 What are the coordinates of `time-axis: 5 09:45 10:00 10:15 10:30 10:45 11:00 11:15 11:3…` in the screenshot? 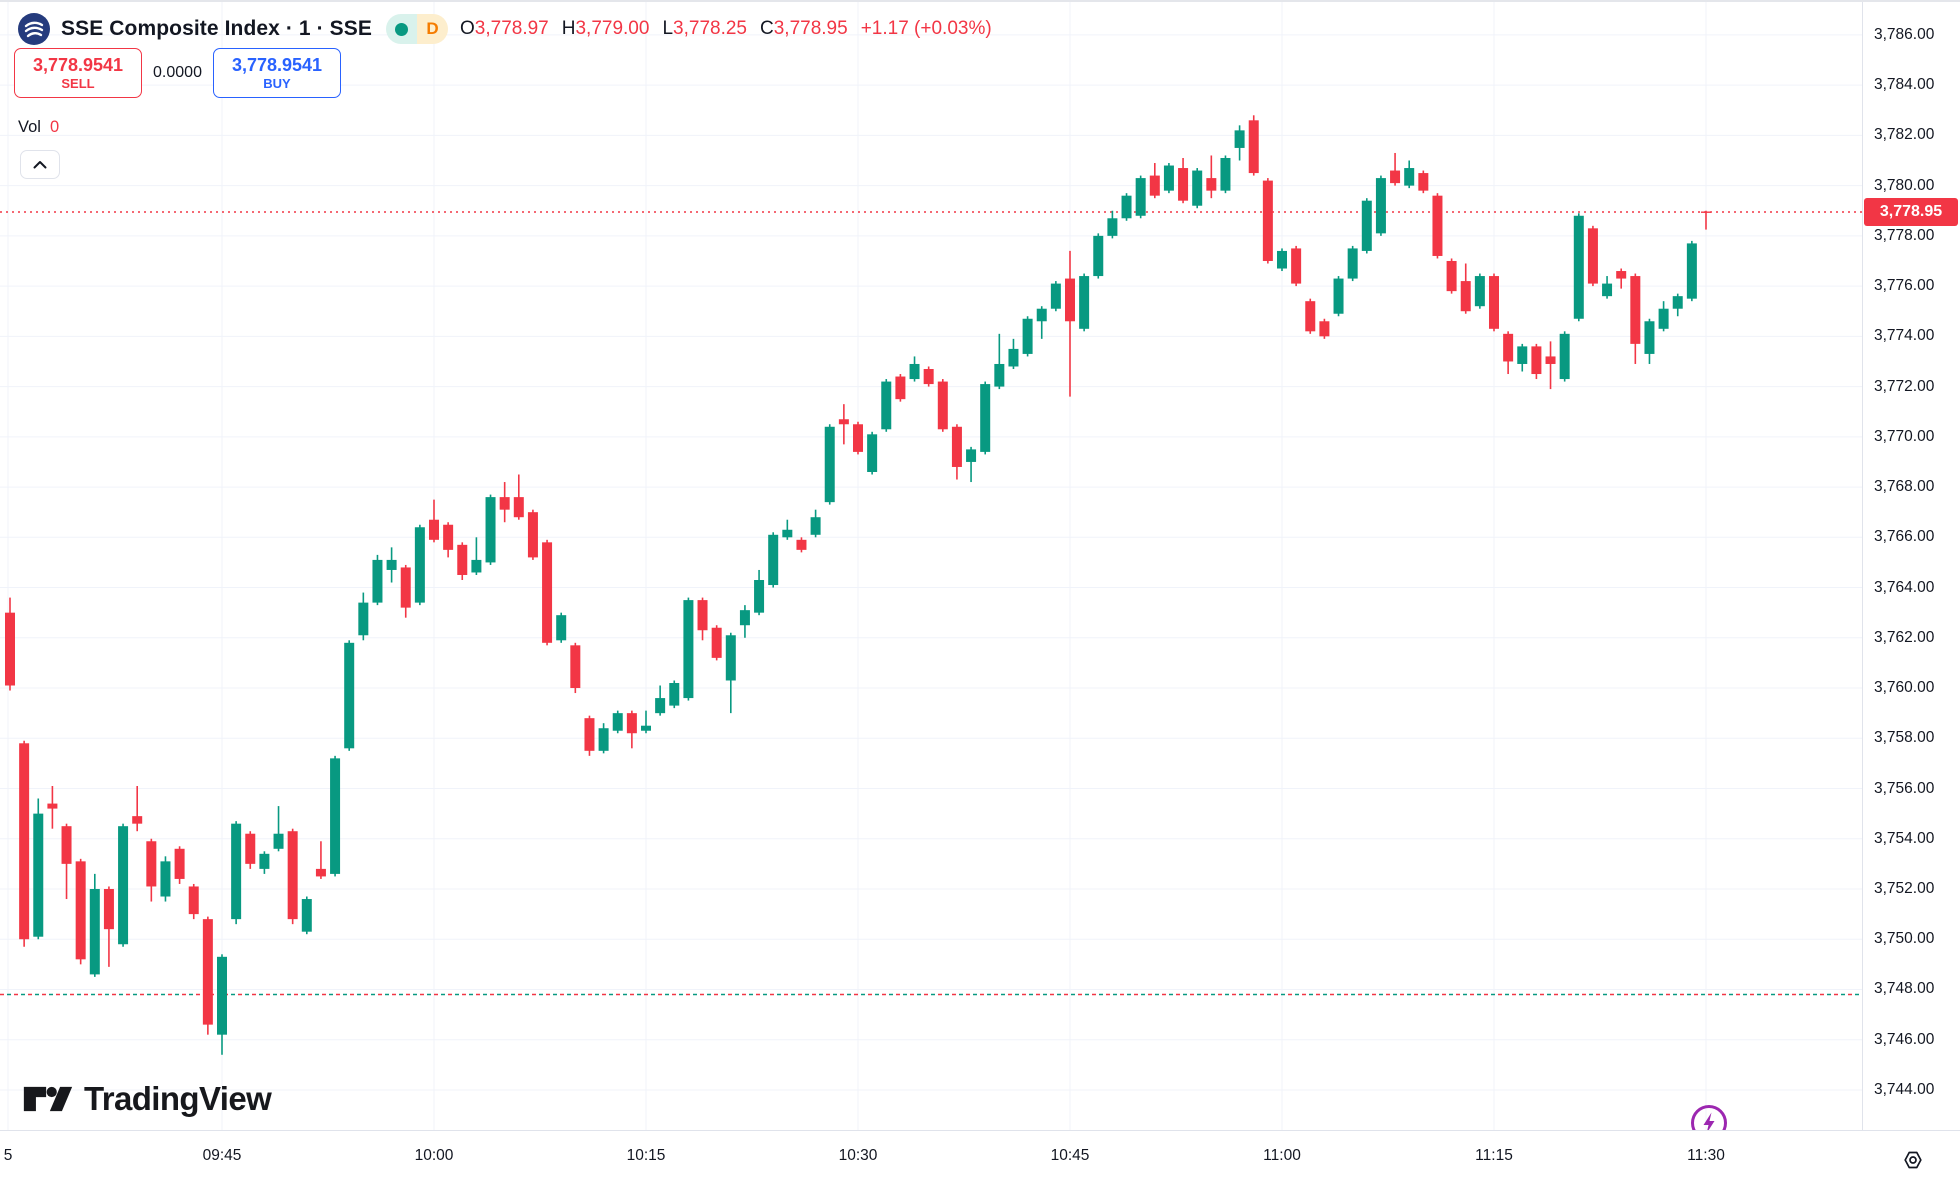 It's located at (980, 1157).